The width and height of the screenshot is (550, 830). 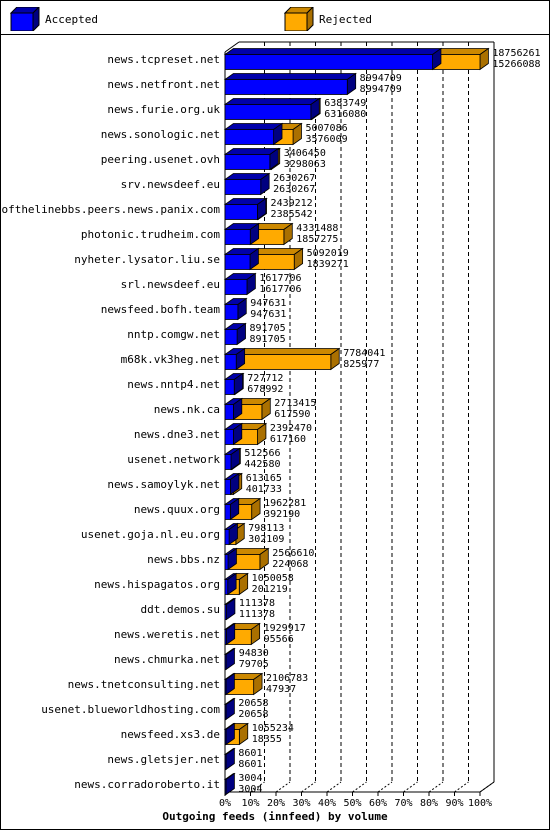 What do you see at coordinates (285, 628) in the screenshot?
I see `data-label-total: 1929917` at bounding box center [285, 628].